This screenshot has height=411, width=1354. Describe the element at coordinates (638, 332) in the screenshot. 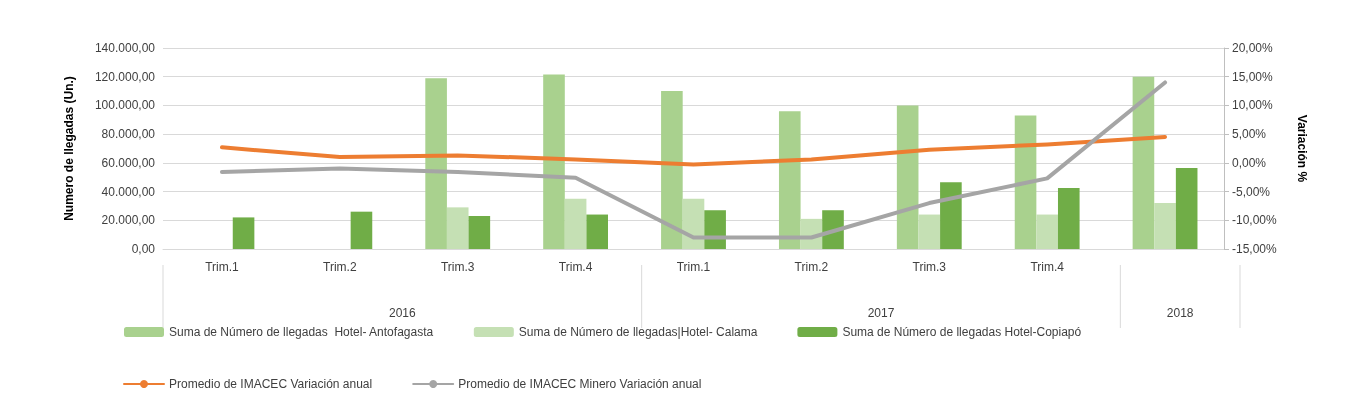

I see `legend-label: Suma de Número de llegadas|Hotel- Calama` at that location.